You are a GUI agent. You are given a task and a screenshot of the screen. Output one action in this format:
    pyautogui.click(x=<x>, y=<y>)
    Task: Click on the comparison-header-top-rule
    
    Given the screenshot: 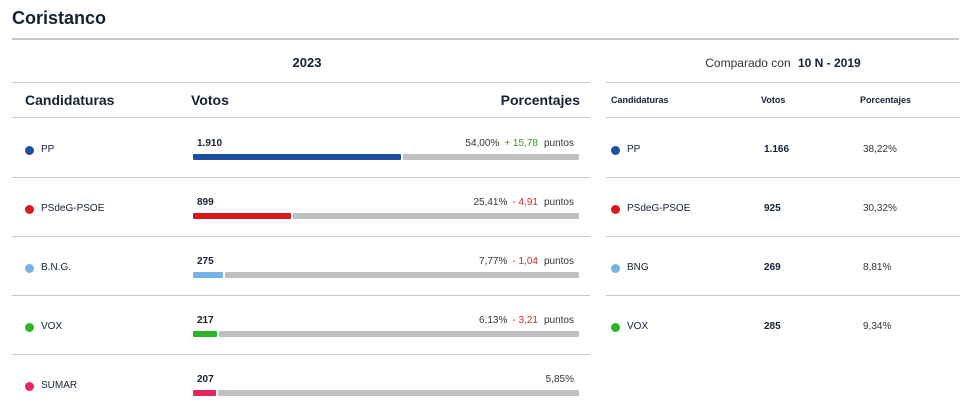 What is the action you would take?
    pyautogui.click(x=783, y=82)
    